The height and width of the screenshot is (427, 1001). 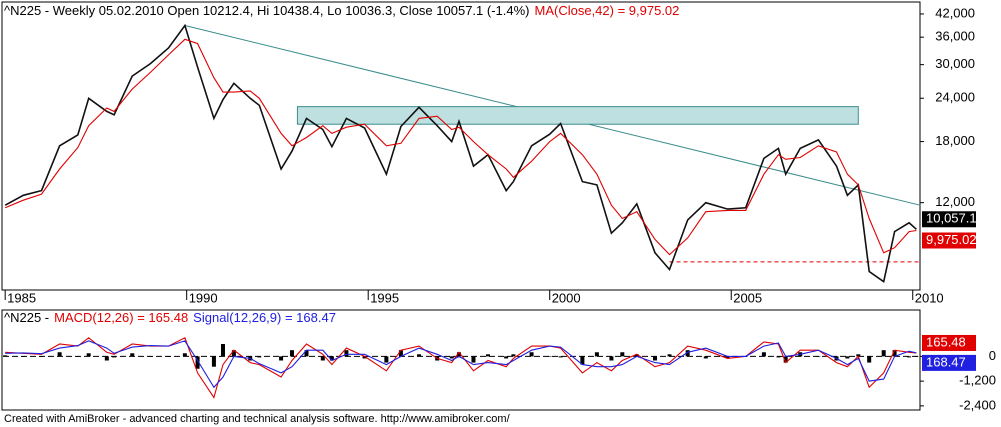 What do you see at coordinates (577, 115) in the screenshot?
I see `zone-rect` at bounding box center [577, 115].